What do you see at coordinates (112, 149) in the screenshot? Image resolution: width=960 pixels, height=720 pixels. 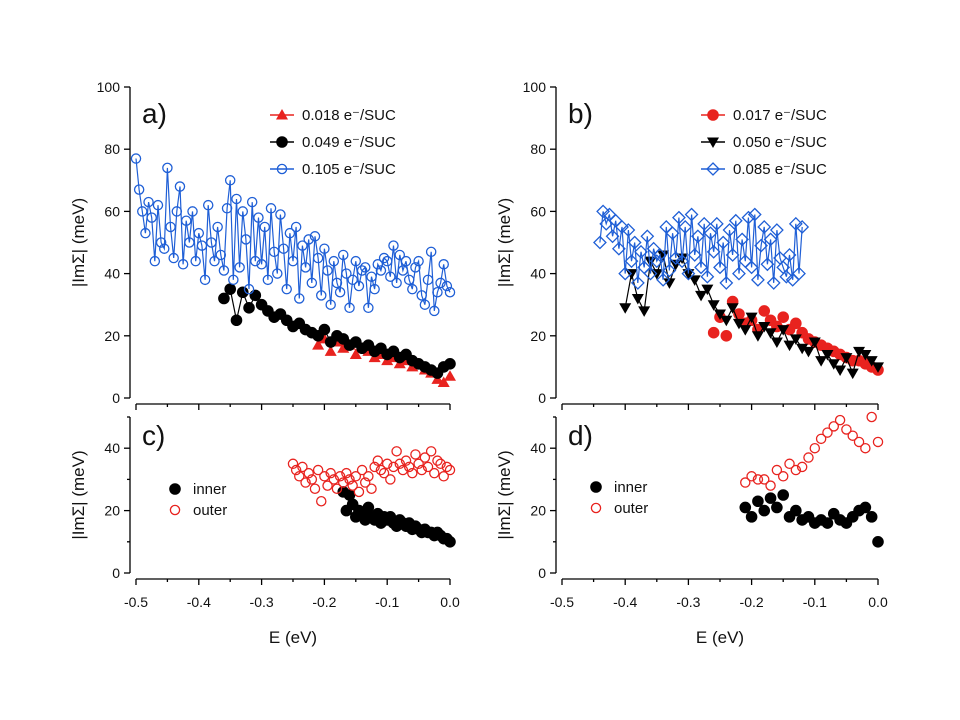 I see `y-tick-label: 80` at bounding box center [112, 149].